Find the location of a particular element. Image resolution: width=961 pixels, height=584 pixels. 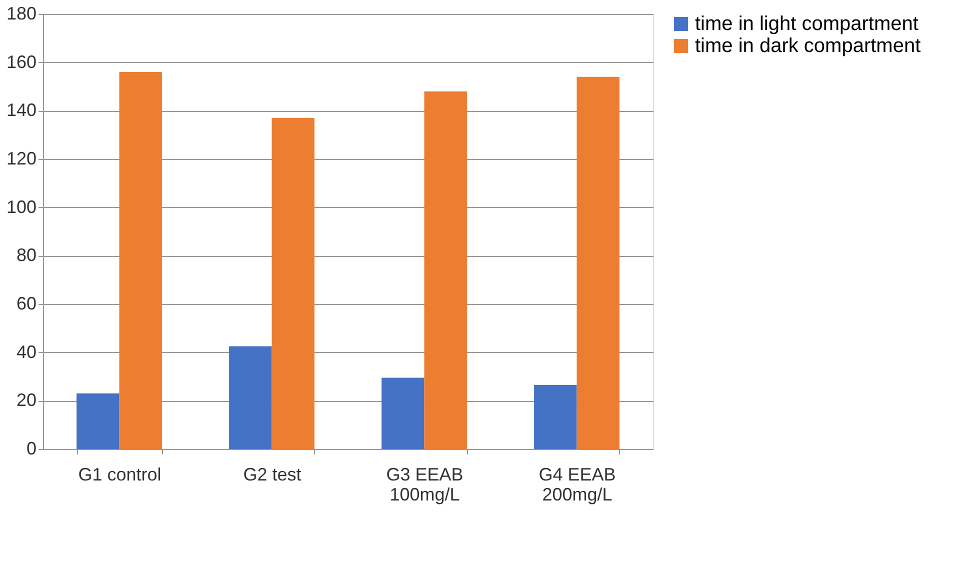

x-tick-label: G3 EEAB 100mg/L is located at coordinates (425, 484).